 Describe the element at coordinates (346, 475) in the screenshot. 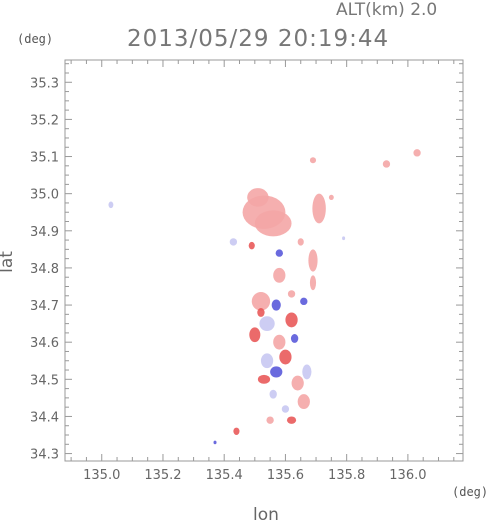

I see `x-tick-label: 135.8` at that location.